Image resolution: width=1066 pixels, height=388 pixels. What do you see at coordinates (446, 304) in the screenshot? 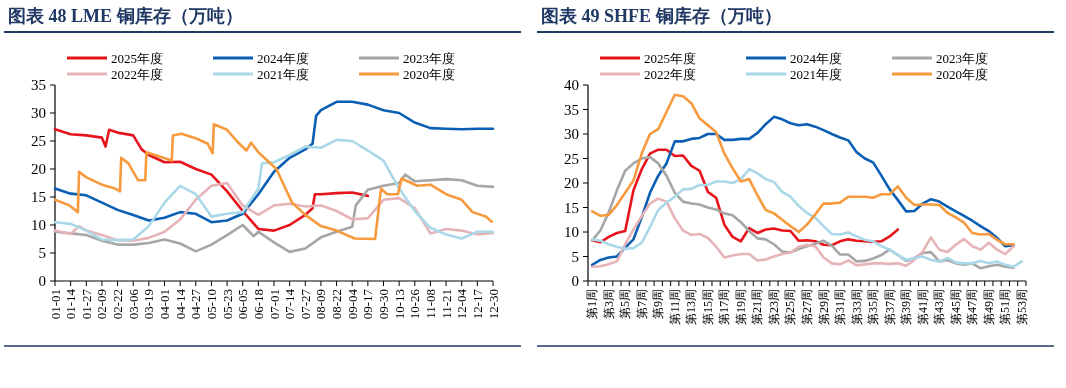
I see `x-tick-label: 11-21` at bounding box center [446, 304].